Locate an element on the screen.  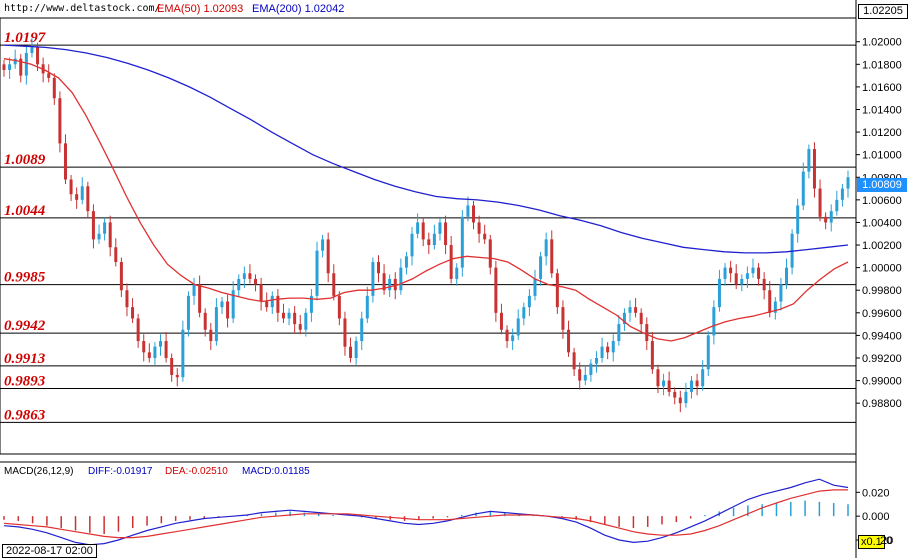
y-tick-label: 0.99400 is located at coordinates (882, 336).